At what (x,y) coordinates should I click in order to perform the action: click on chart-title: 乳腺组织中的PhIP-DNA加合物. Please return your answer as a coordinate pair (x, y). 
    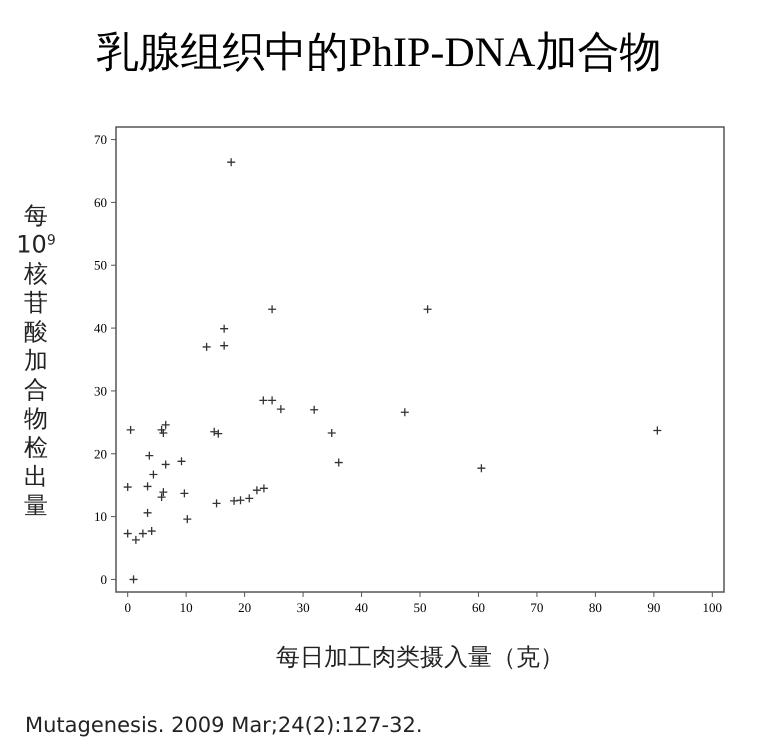
    Looking at the image, I should click on (379, 53).